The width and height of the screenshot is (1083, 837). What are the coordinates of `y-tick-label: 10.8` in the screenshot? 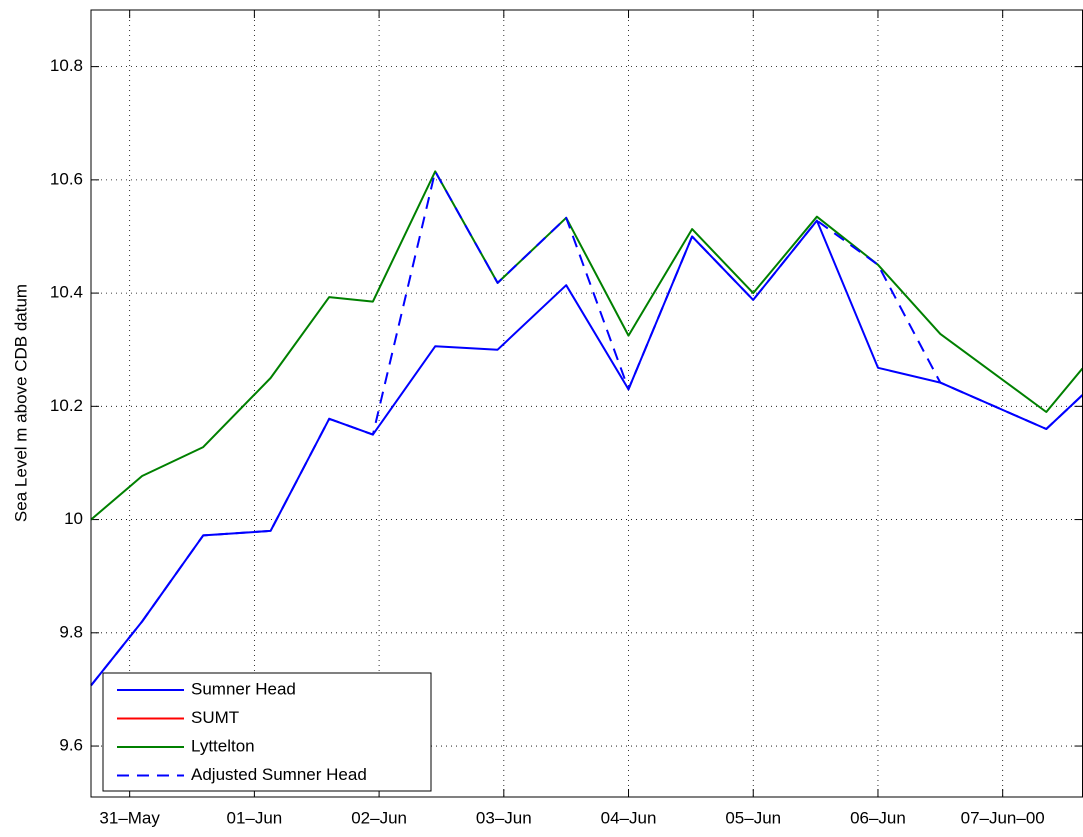 It's located at (66, 65).